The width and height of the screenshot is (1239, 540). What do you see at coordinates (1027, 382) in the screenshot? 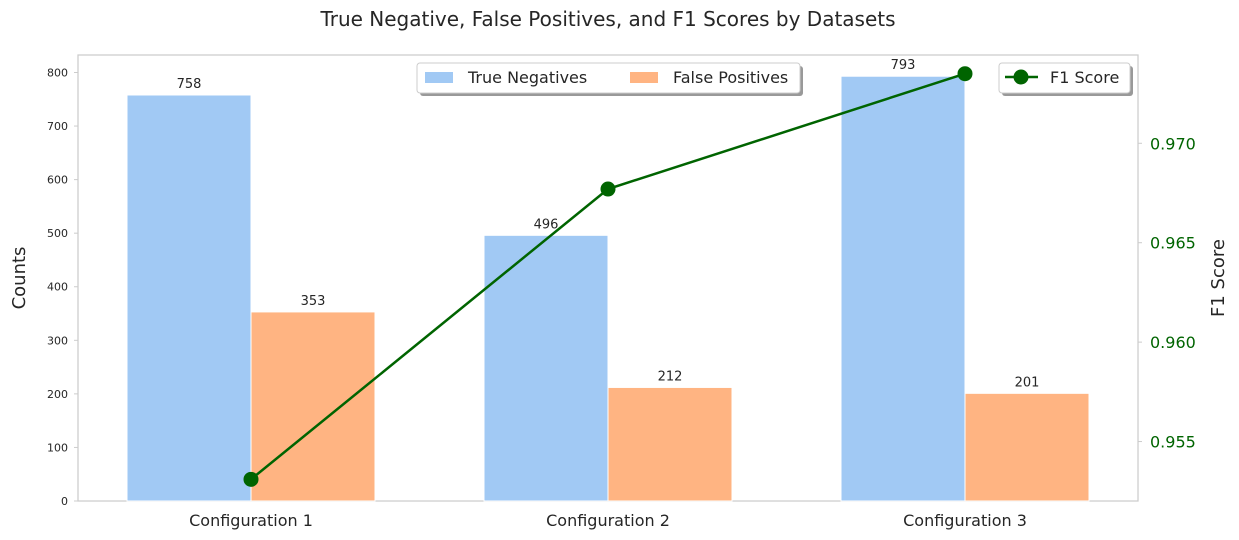
I see `bar-value-label: 201` at bounding box center [1027, 382].